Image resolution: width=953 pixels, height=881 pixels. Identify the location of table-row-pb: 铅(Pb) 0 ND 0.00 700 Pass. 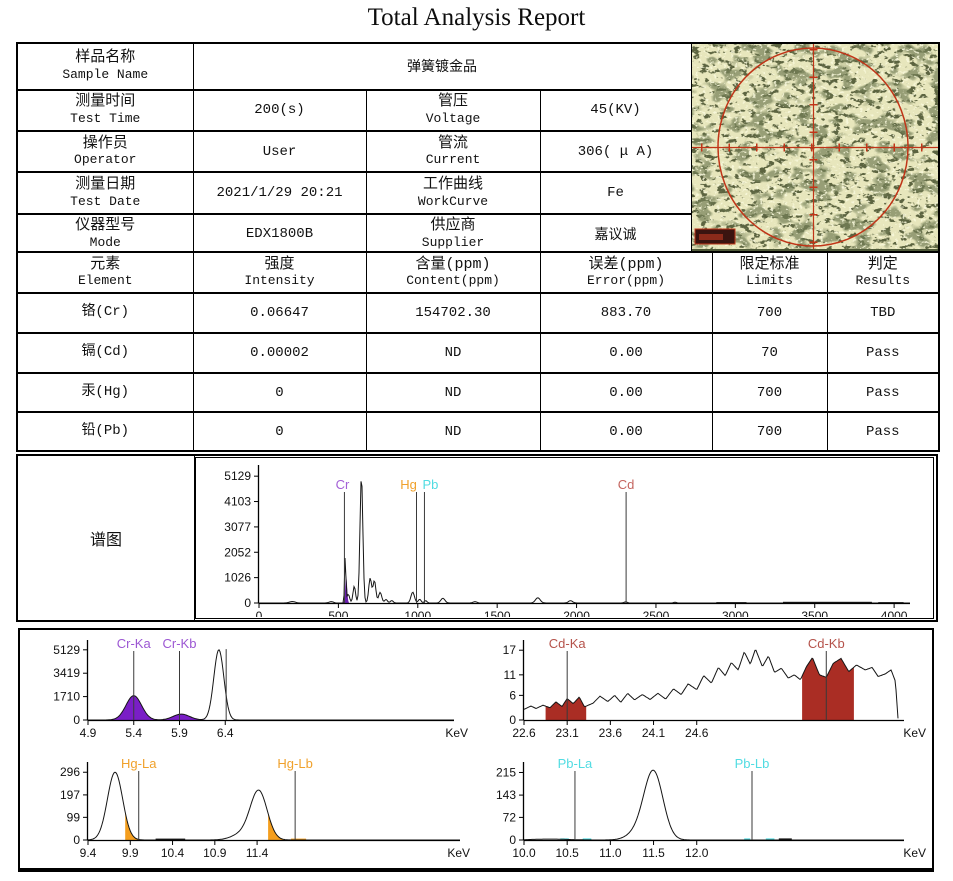
(478, 431).